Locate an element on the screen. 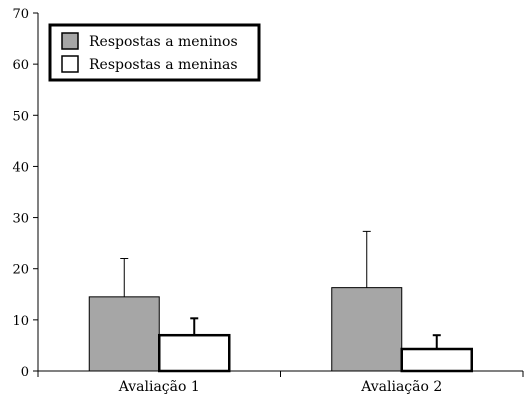  y-tick-label: 50 is located at coordinates (20, 116).